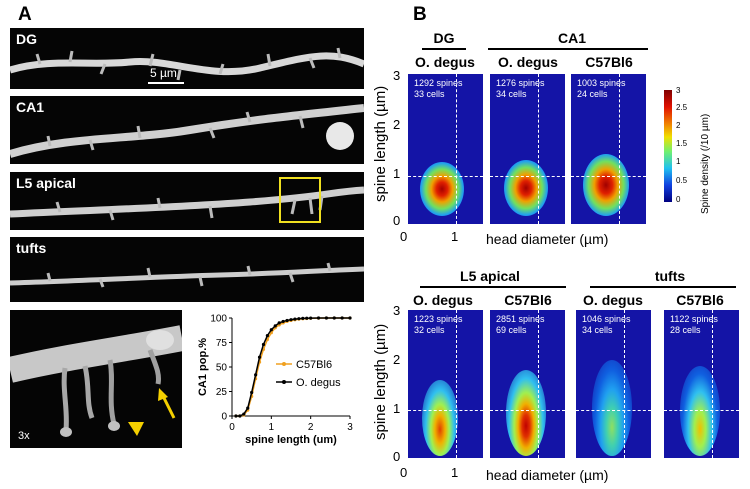 The image size is (750, 489). I want to click on colorbar-label: Spine density (/10 µm), so click(705, 163).